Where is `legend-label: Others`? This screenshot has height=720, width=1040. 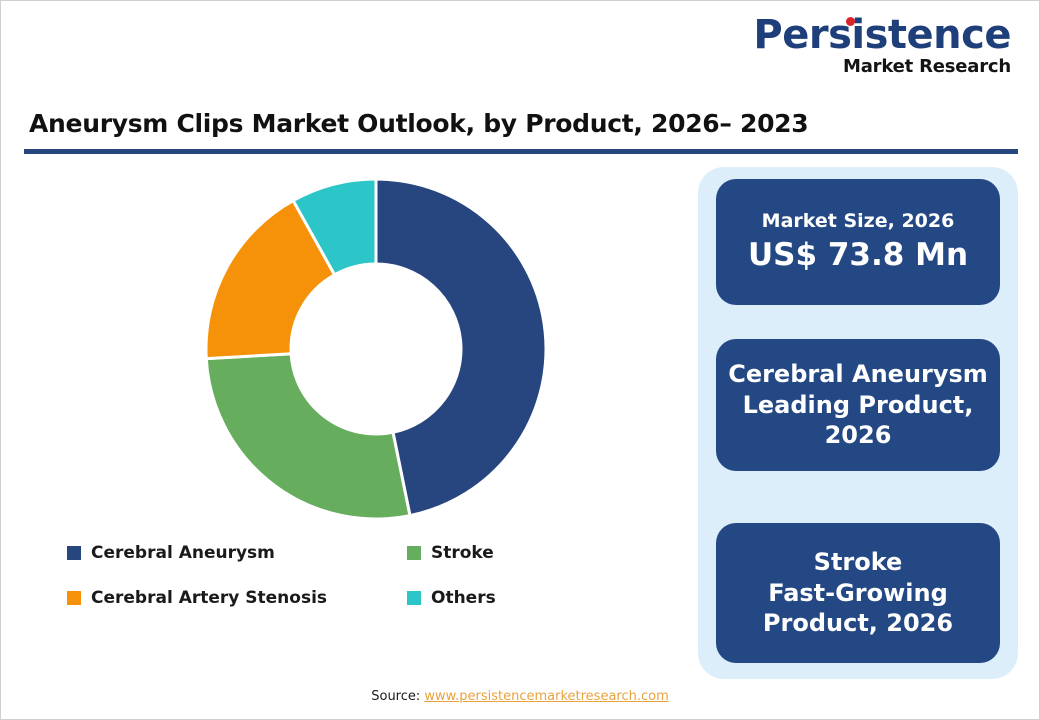
legend-label: Others is located at coordinates (463, 598).